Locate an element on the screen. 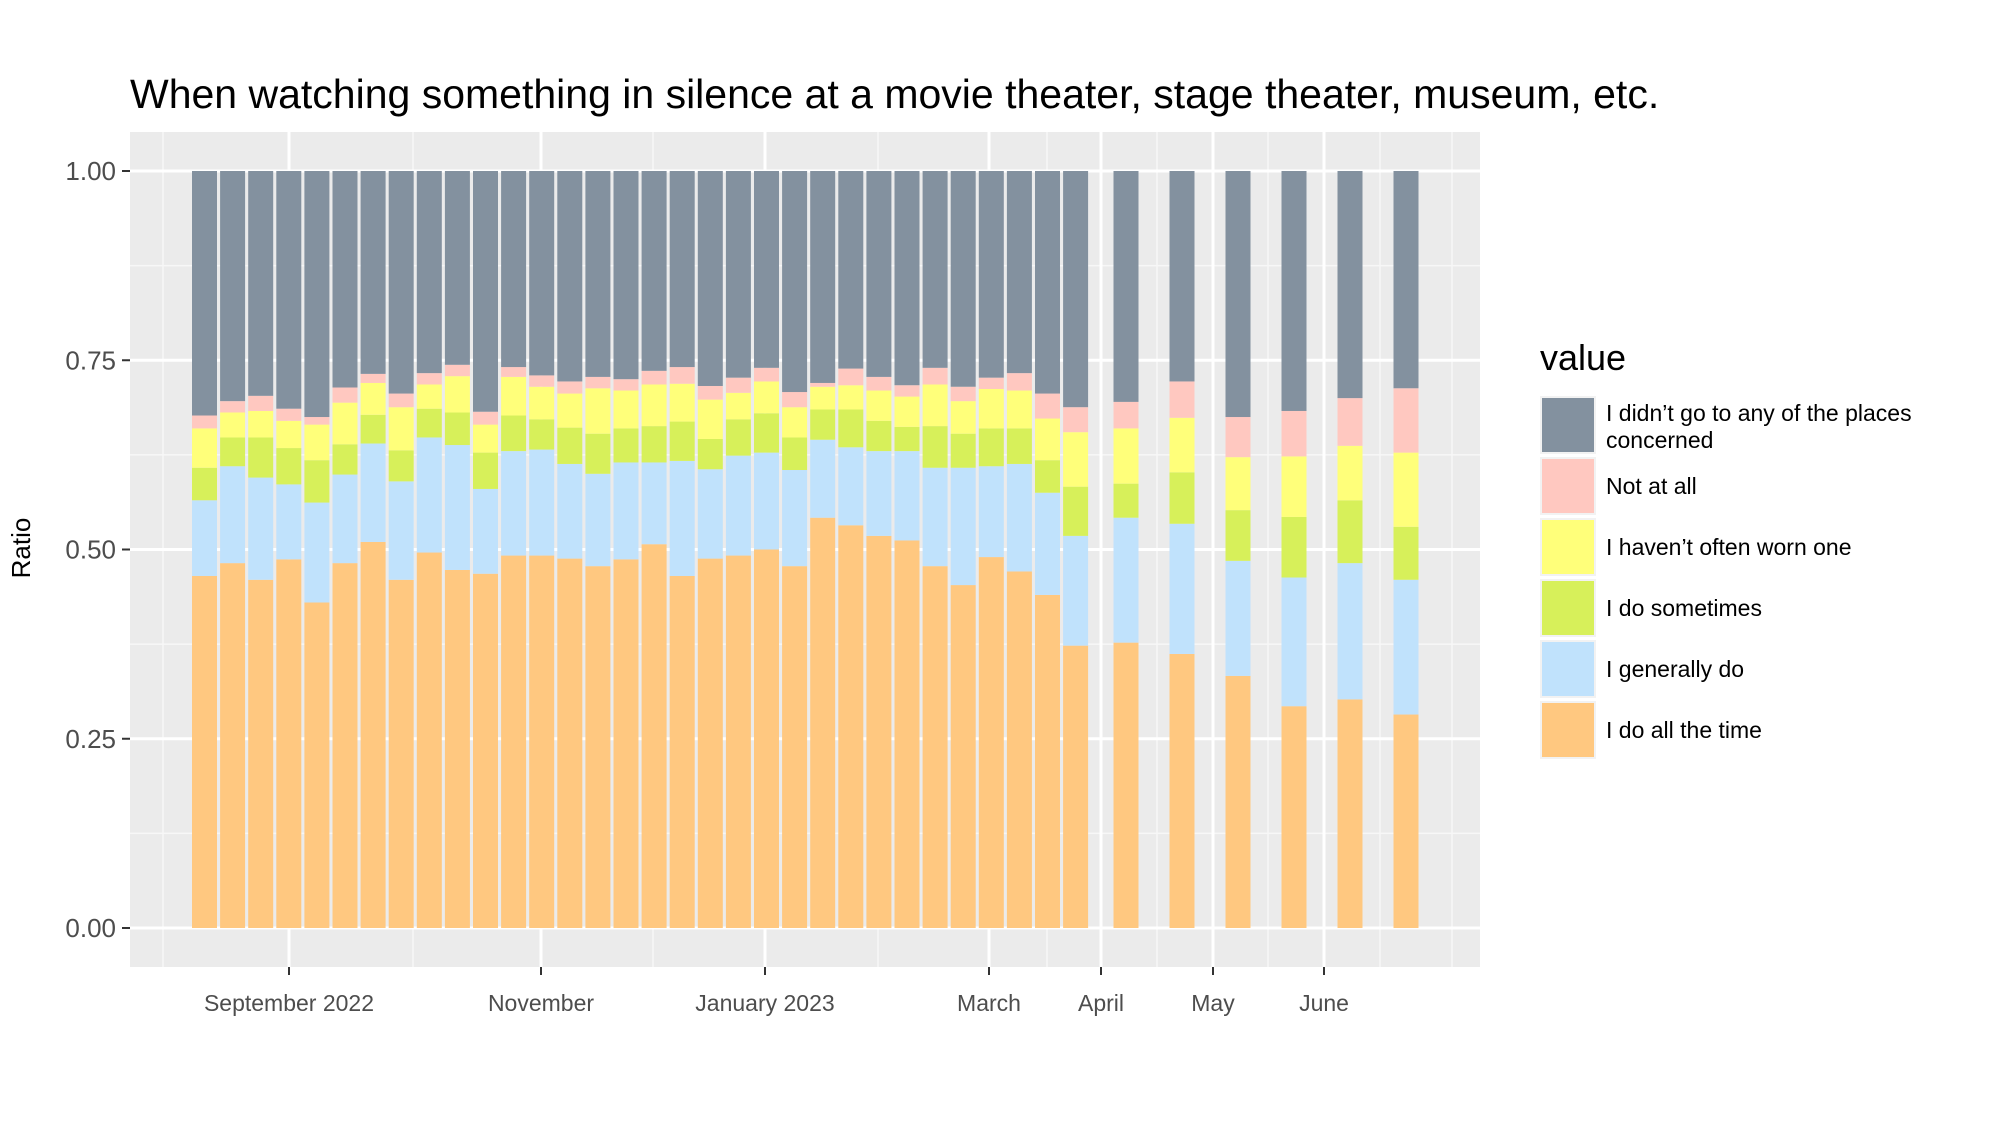 This screenshot has width=2000, height=1125. x-tick-label: September 2022 is located at coordinates (289, 1003).